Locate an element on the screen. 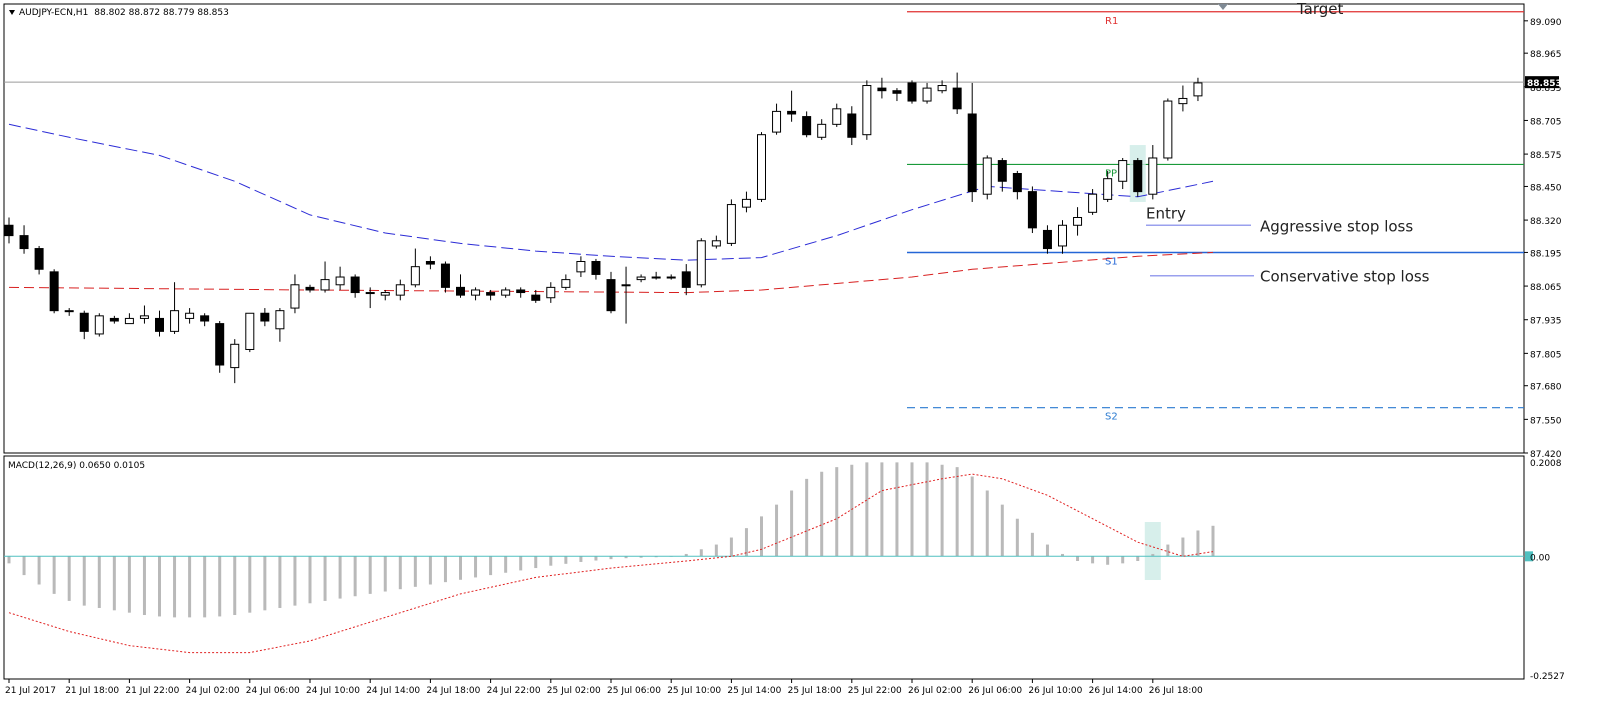  time-tick-label: 25 Jul 06:00 is located at coordinates (634, 691).